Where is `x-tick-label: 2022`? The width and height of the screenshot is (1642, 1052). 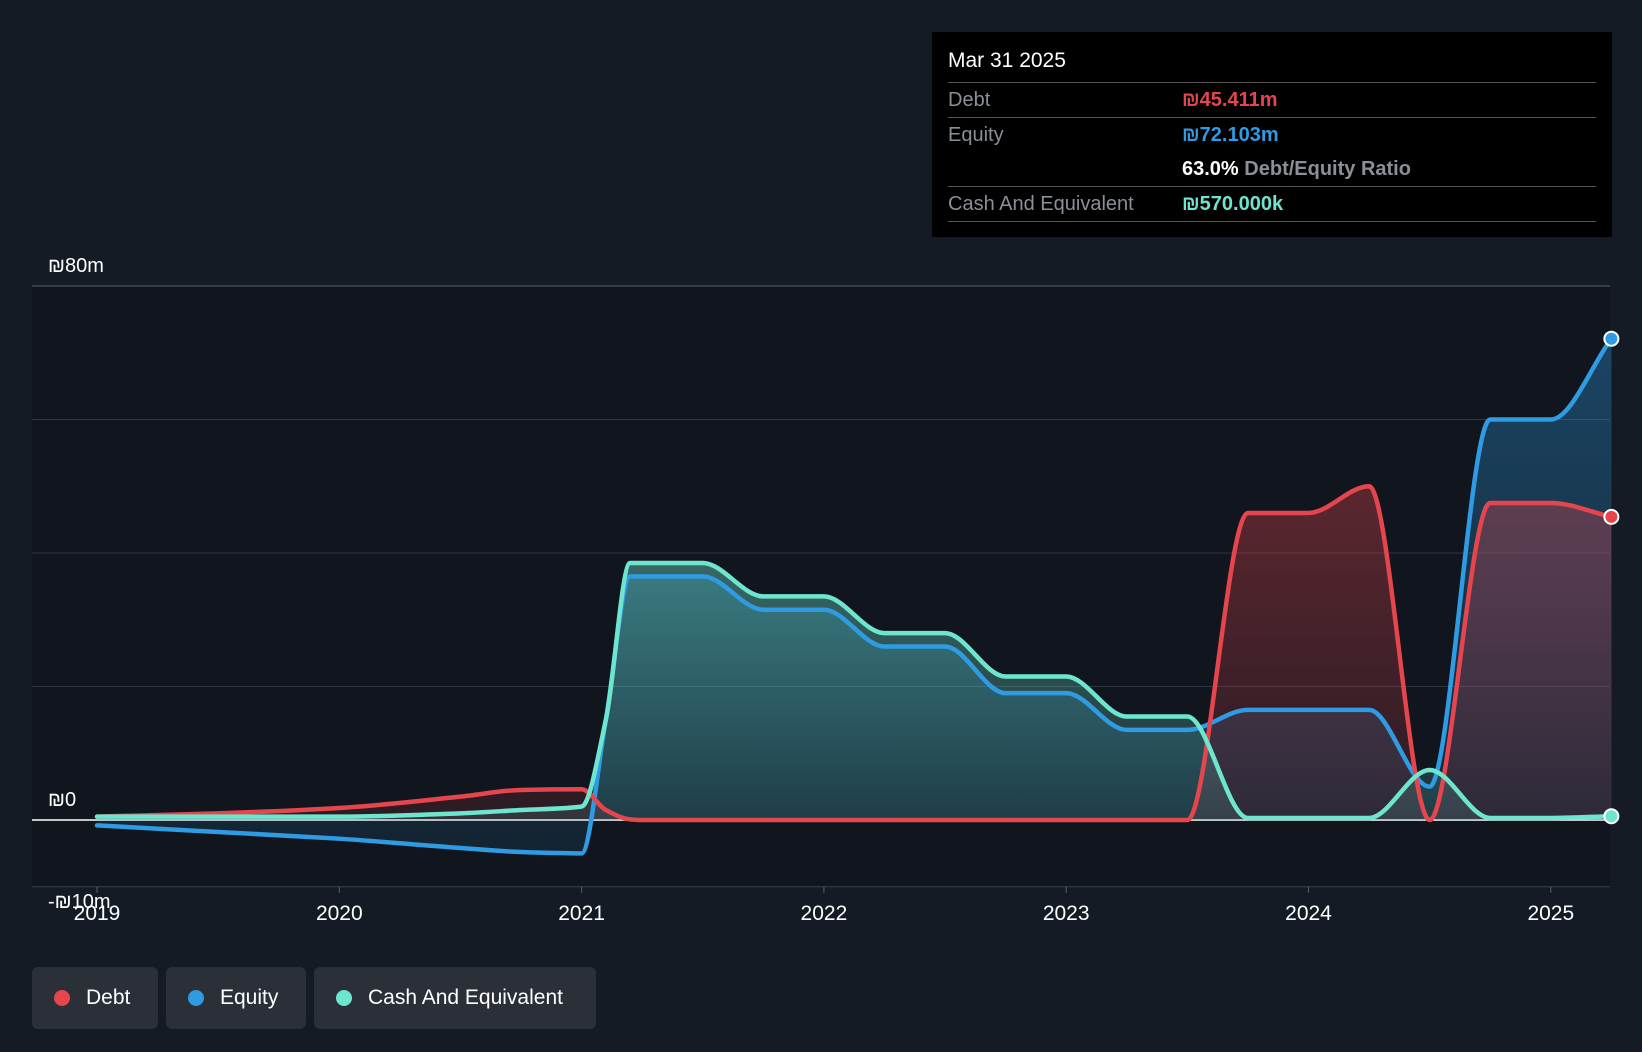
x-tick-label: 2022 is located at coordinates (824, 913).